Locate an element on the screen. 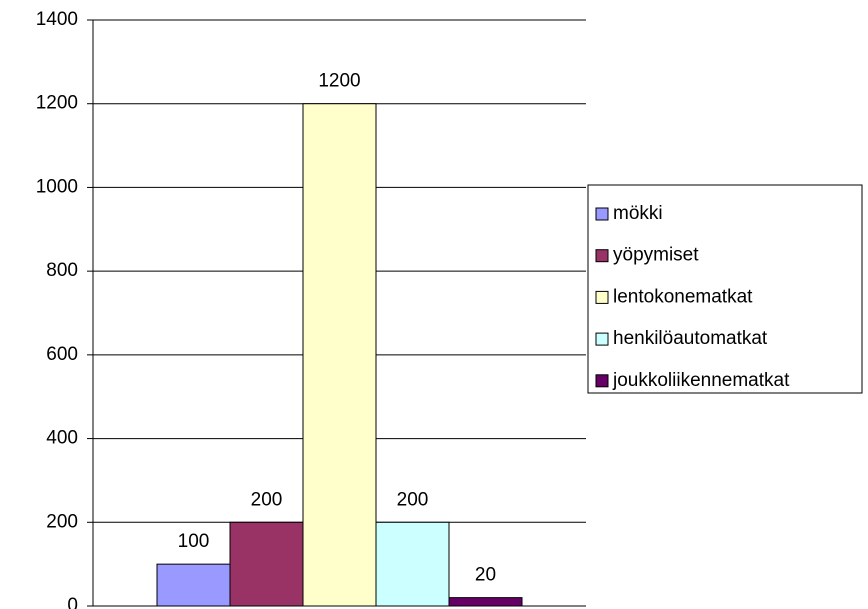 Image resolution: width=868 pixels, height=609 pixels. legend-box is located at coordinates (725, 289).